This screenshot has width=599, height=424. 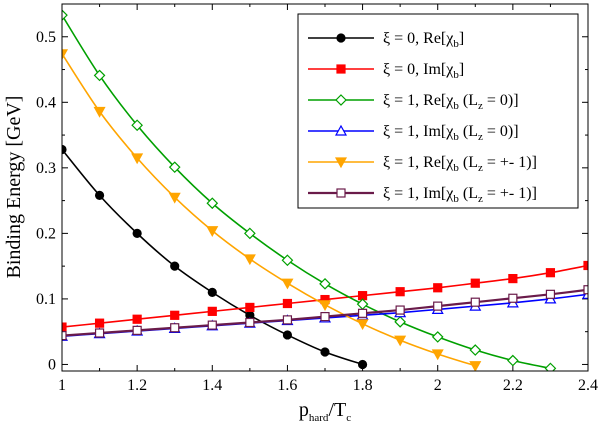 I want to click on y-tick-label: 0.5, so click(x=46, y=37).